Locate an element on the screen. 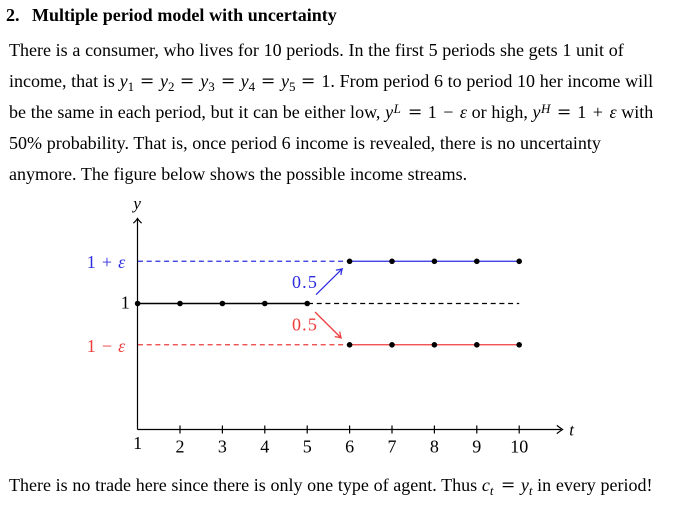  svg-text: 8 is located at coordinates (434, 447).